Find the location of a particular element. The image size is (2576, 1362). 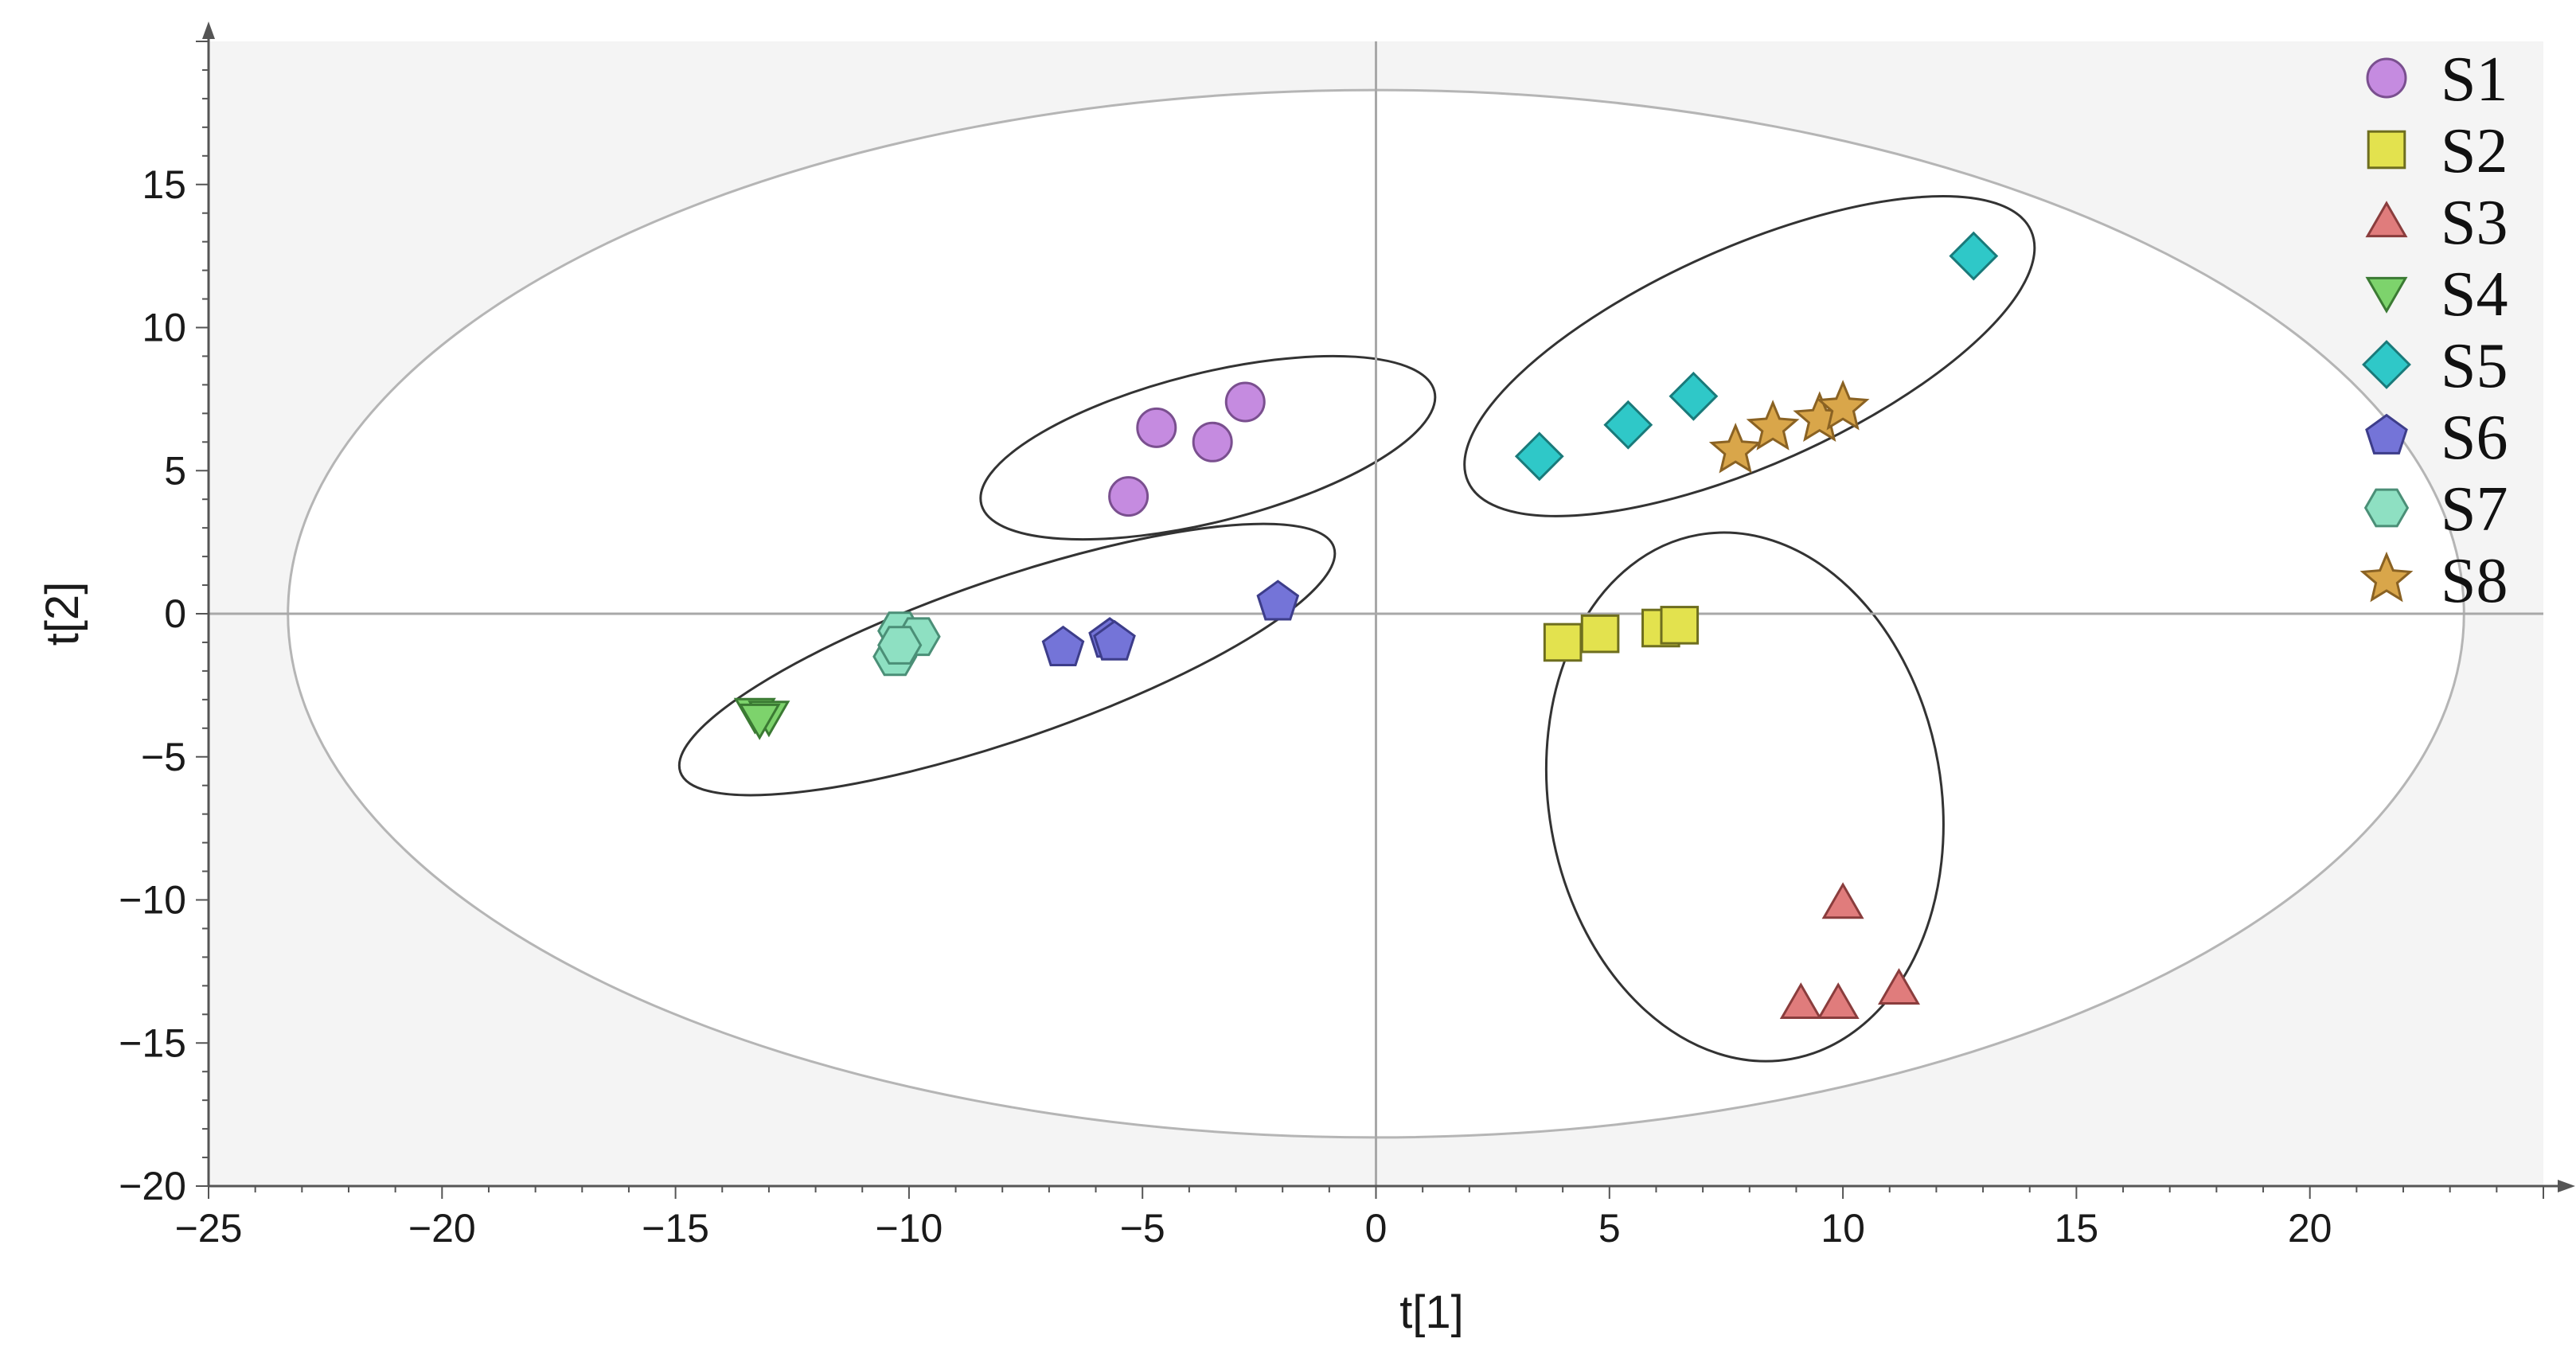

legend-marker-s3 is located at coordinates (2386, 220).